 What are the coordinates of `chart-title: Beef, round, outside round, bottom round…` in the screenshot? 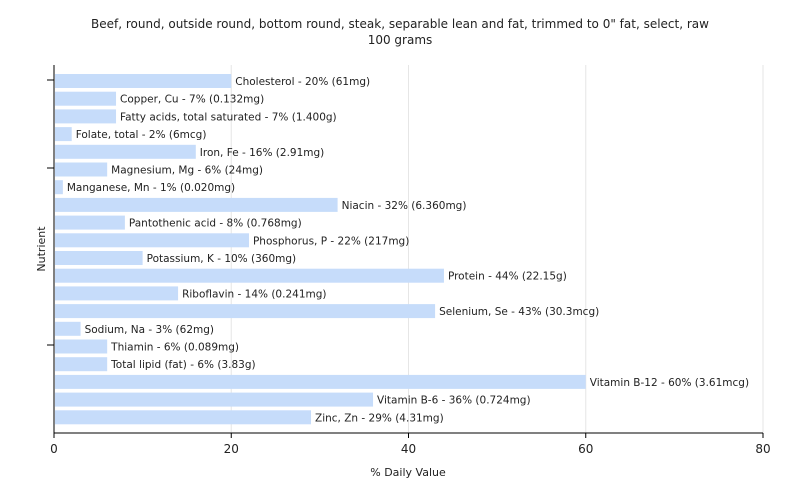 It's located at (400, 24).